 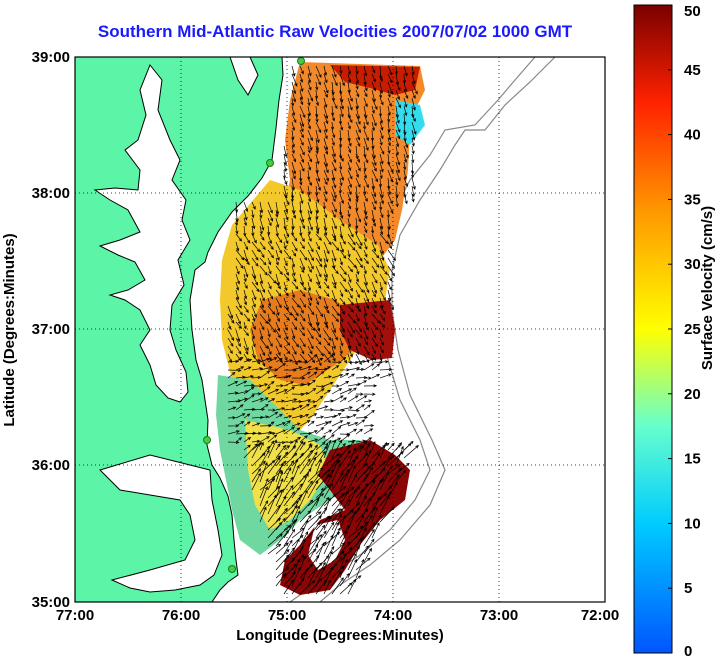 What do you see at coordinates (692, 329) in the screenshot?
I see `colorbar-tick-label: 25` at bounding box center [692, 329].